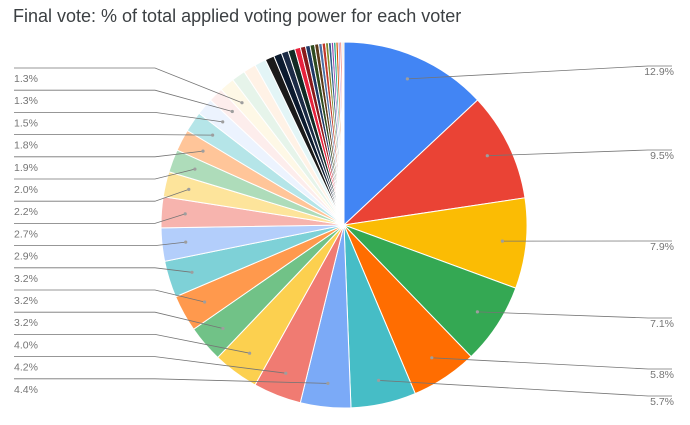  I want to click on slice-label-8: 4.0%, so click(26, 345).